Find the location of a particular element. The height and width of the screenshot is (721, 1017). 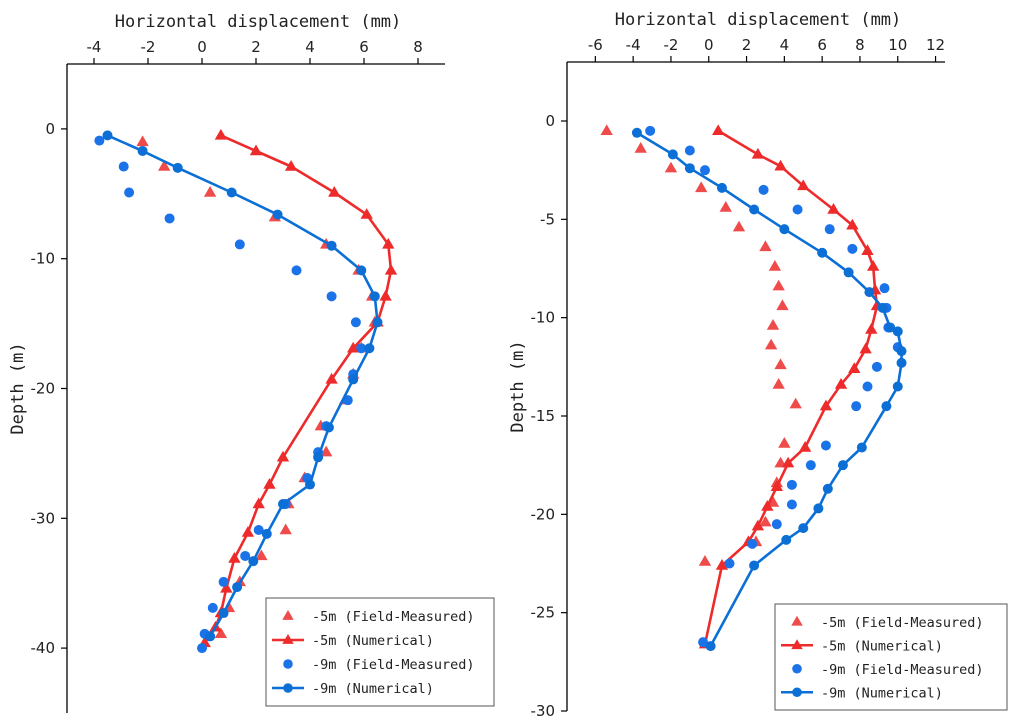

y-axis-title: Depth (m) is located at coordinates (518, 386).